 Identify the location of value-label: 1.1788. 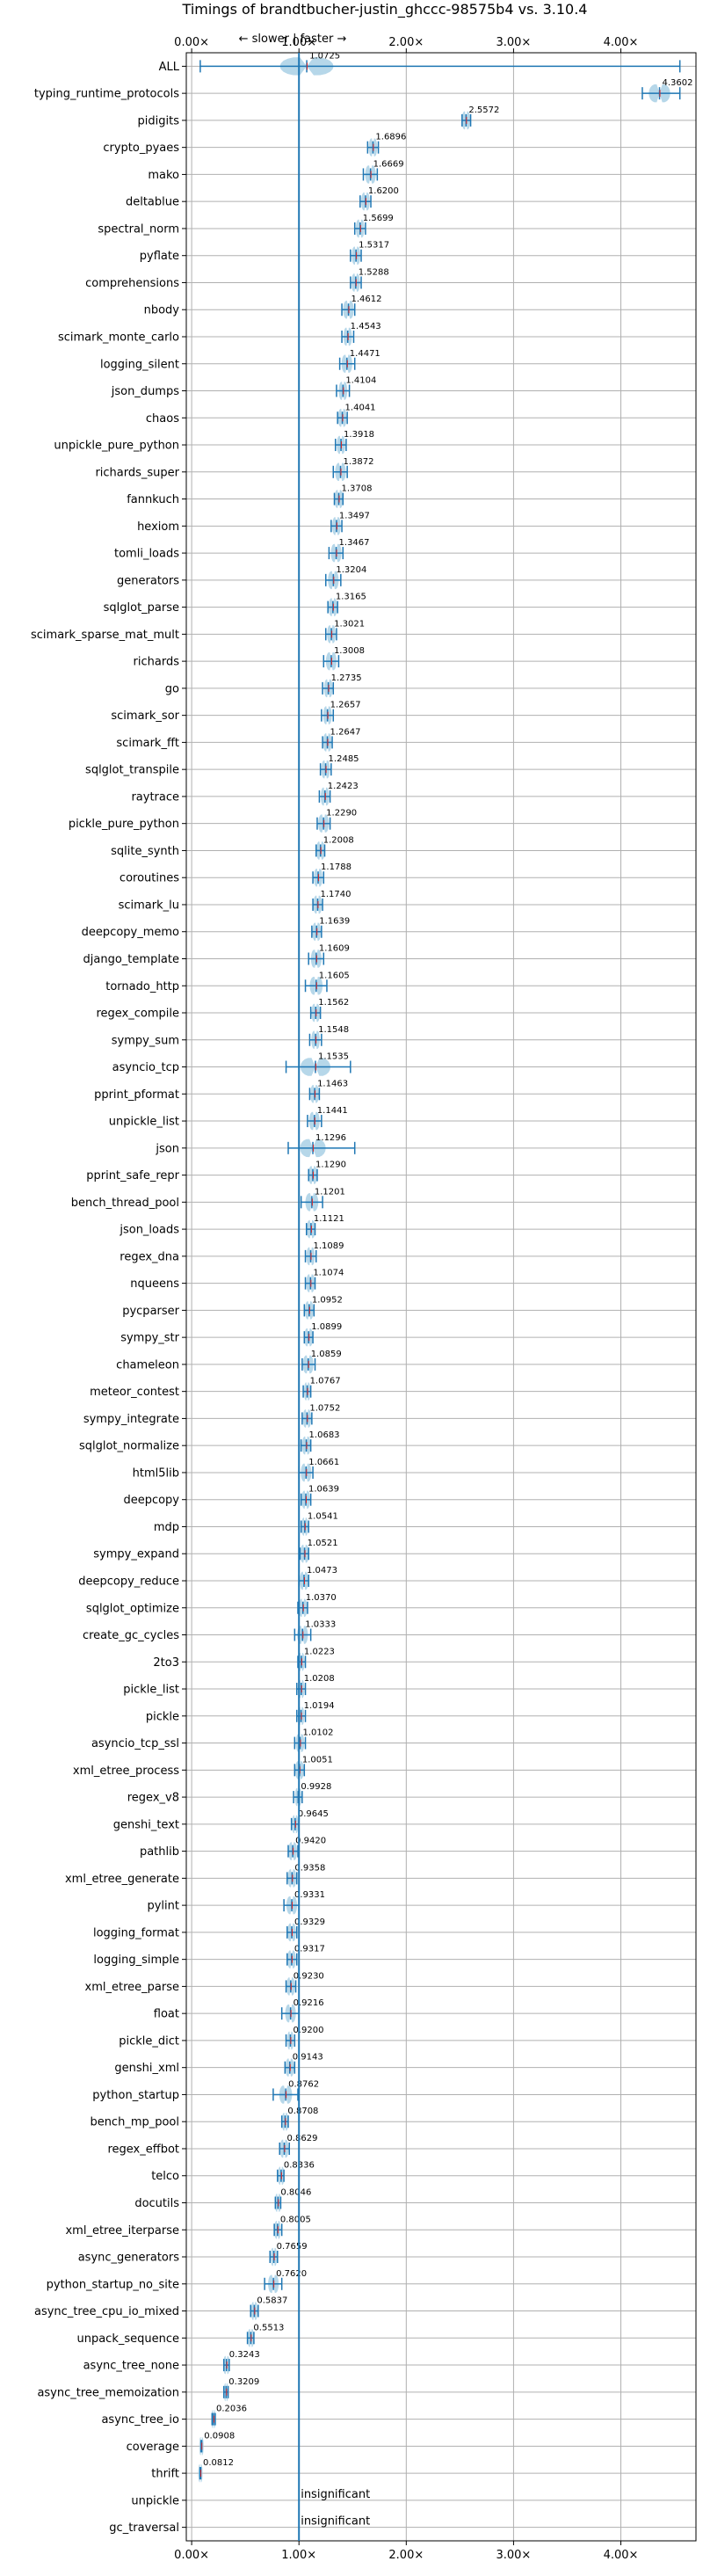
(337, 867).